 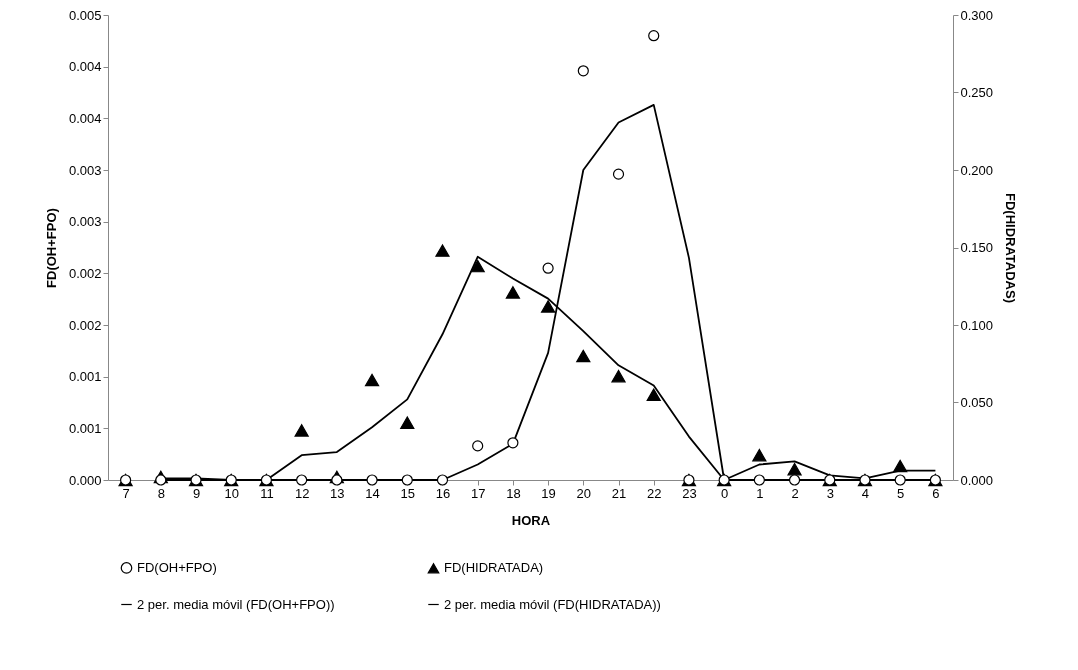 I want to click on x-tick-label: 19, so click(x=548, y=493).